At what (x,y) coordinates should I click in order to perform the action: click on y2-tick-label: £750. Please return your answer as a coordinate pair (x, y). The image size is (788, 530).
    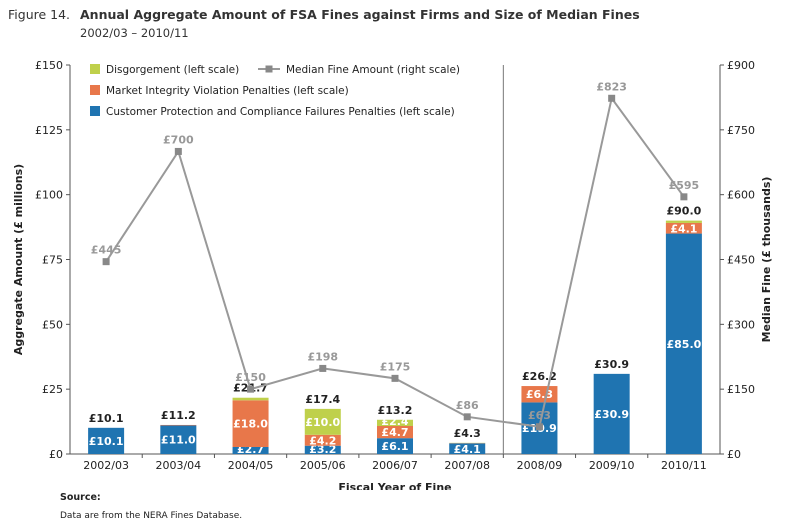
    Looking at the image, I should click on (741, 130).